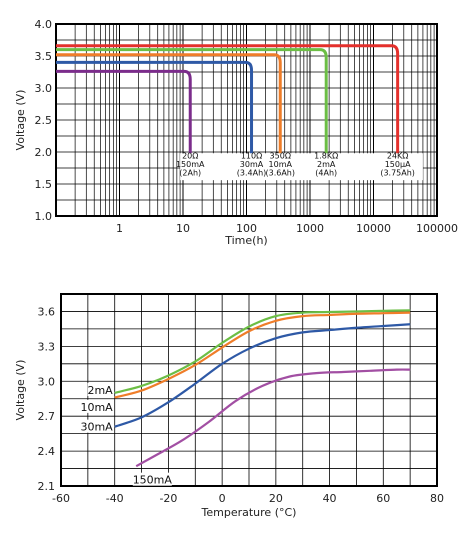 The height and width of the screenshot is (538, 471). I want to click on curve-annotation: 110Ω, so click(251, 155).